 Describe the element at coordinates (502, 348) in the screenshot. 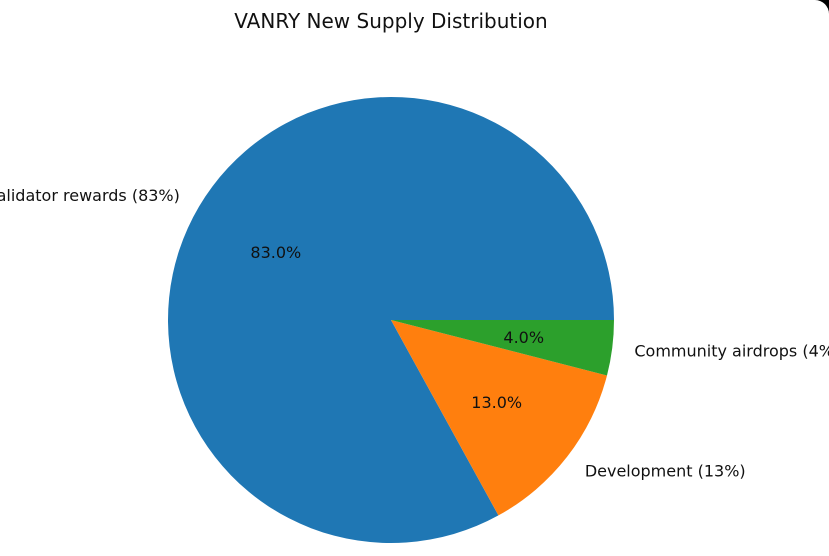

I see `pie-slice-community-airdrops` at that location.